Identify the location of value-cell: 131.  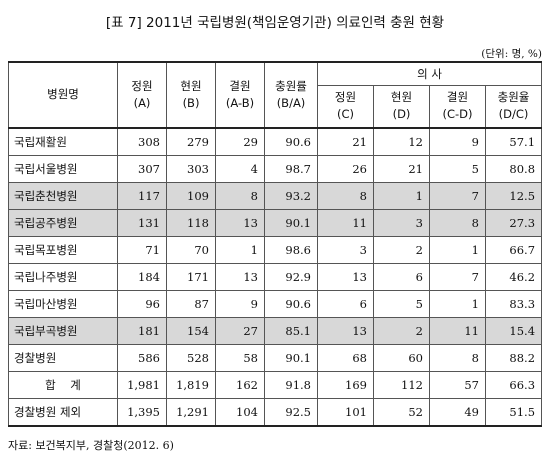
(142, 222).